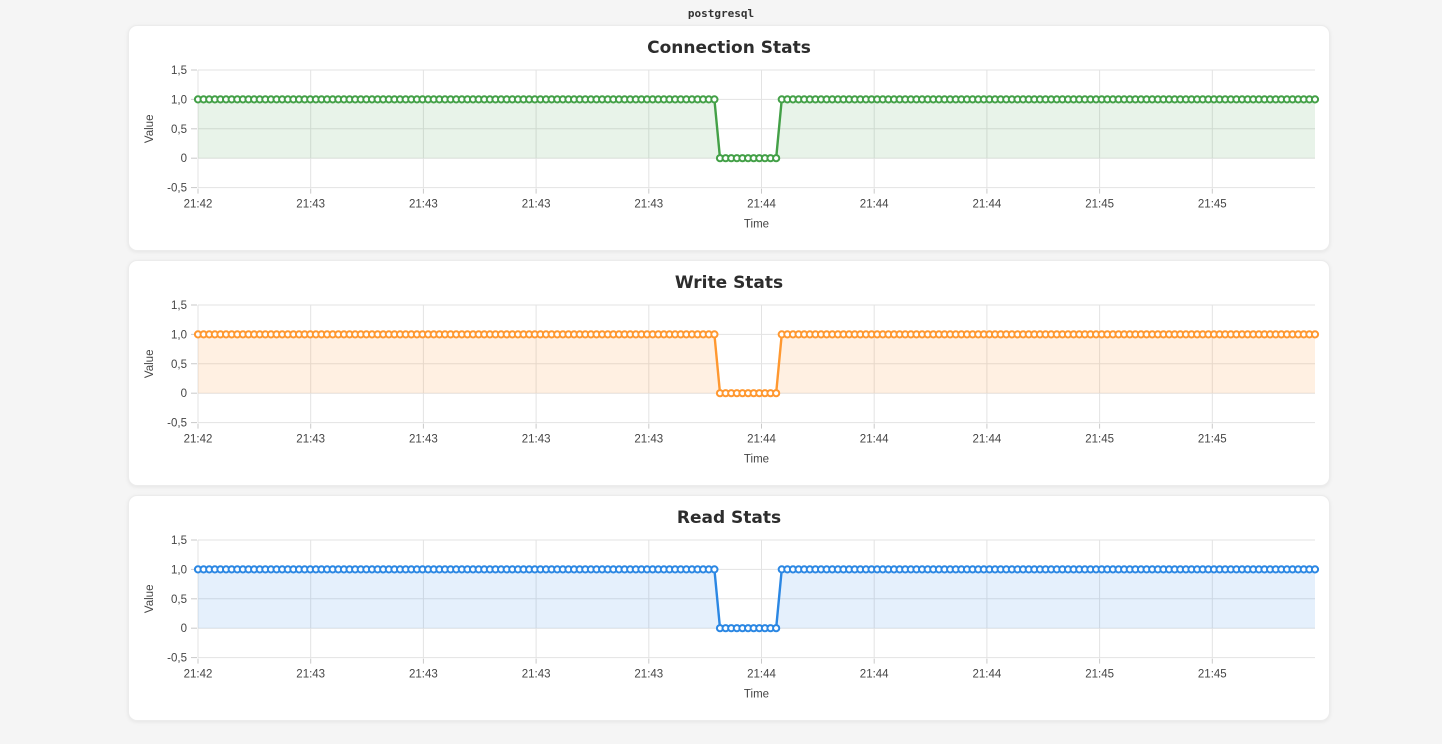  What do you see at coordinates (729, 48) in the screenshot?
I see `chart-title: Connection Stats` at bounding box center [729, 48].